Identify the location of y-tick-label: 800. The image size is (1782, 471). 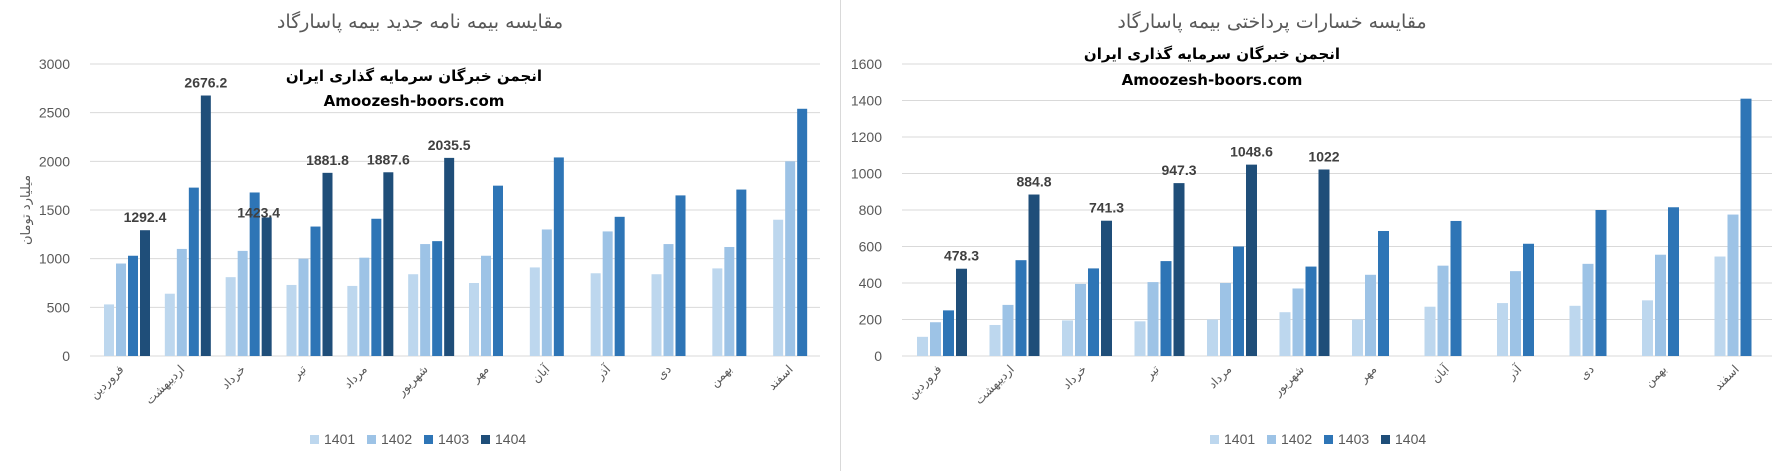
(871, 210).